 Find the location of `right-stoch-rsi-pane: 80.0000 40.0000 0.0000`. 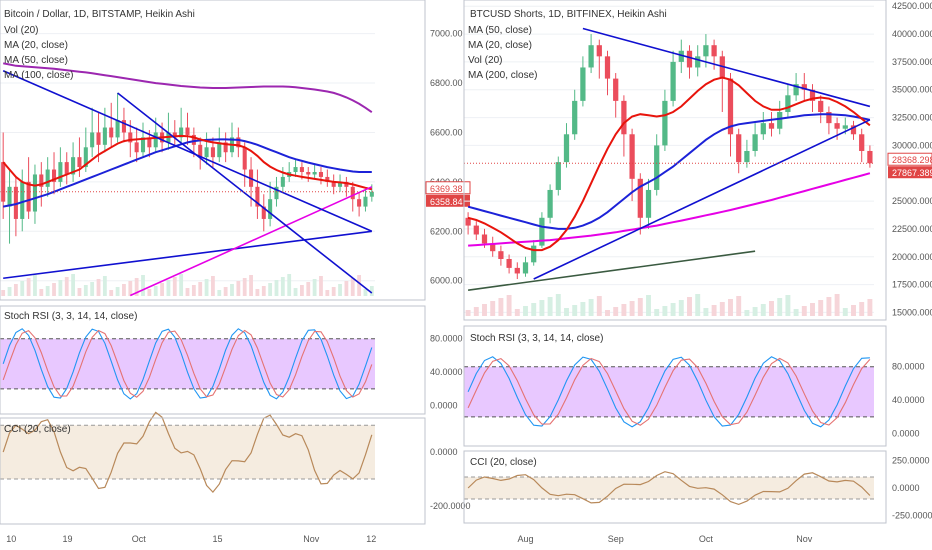

right-stoch-rsi-pane: 80.0000 40.0000 0.0000 is located at coordinates (694, 397).